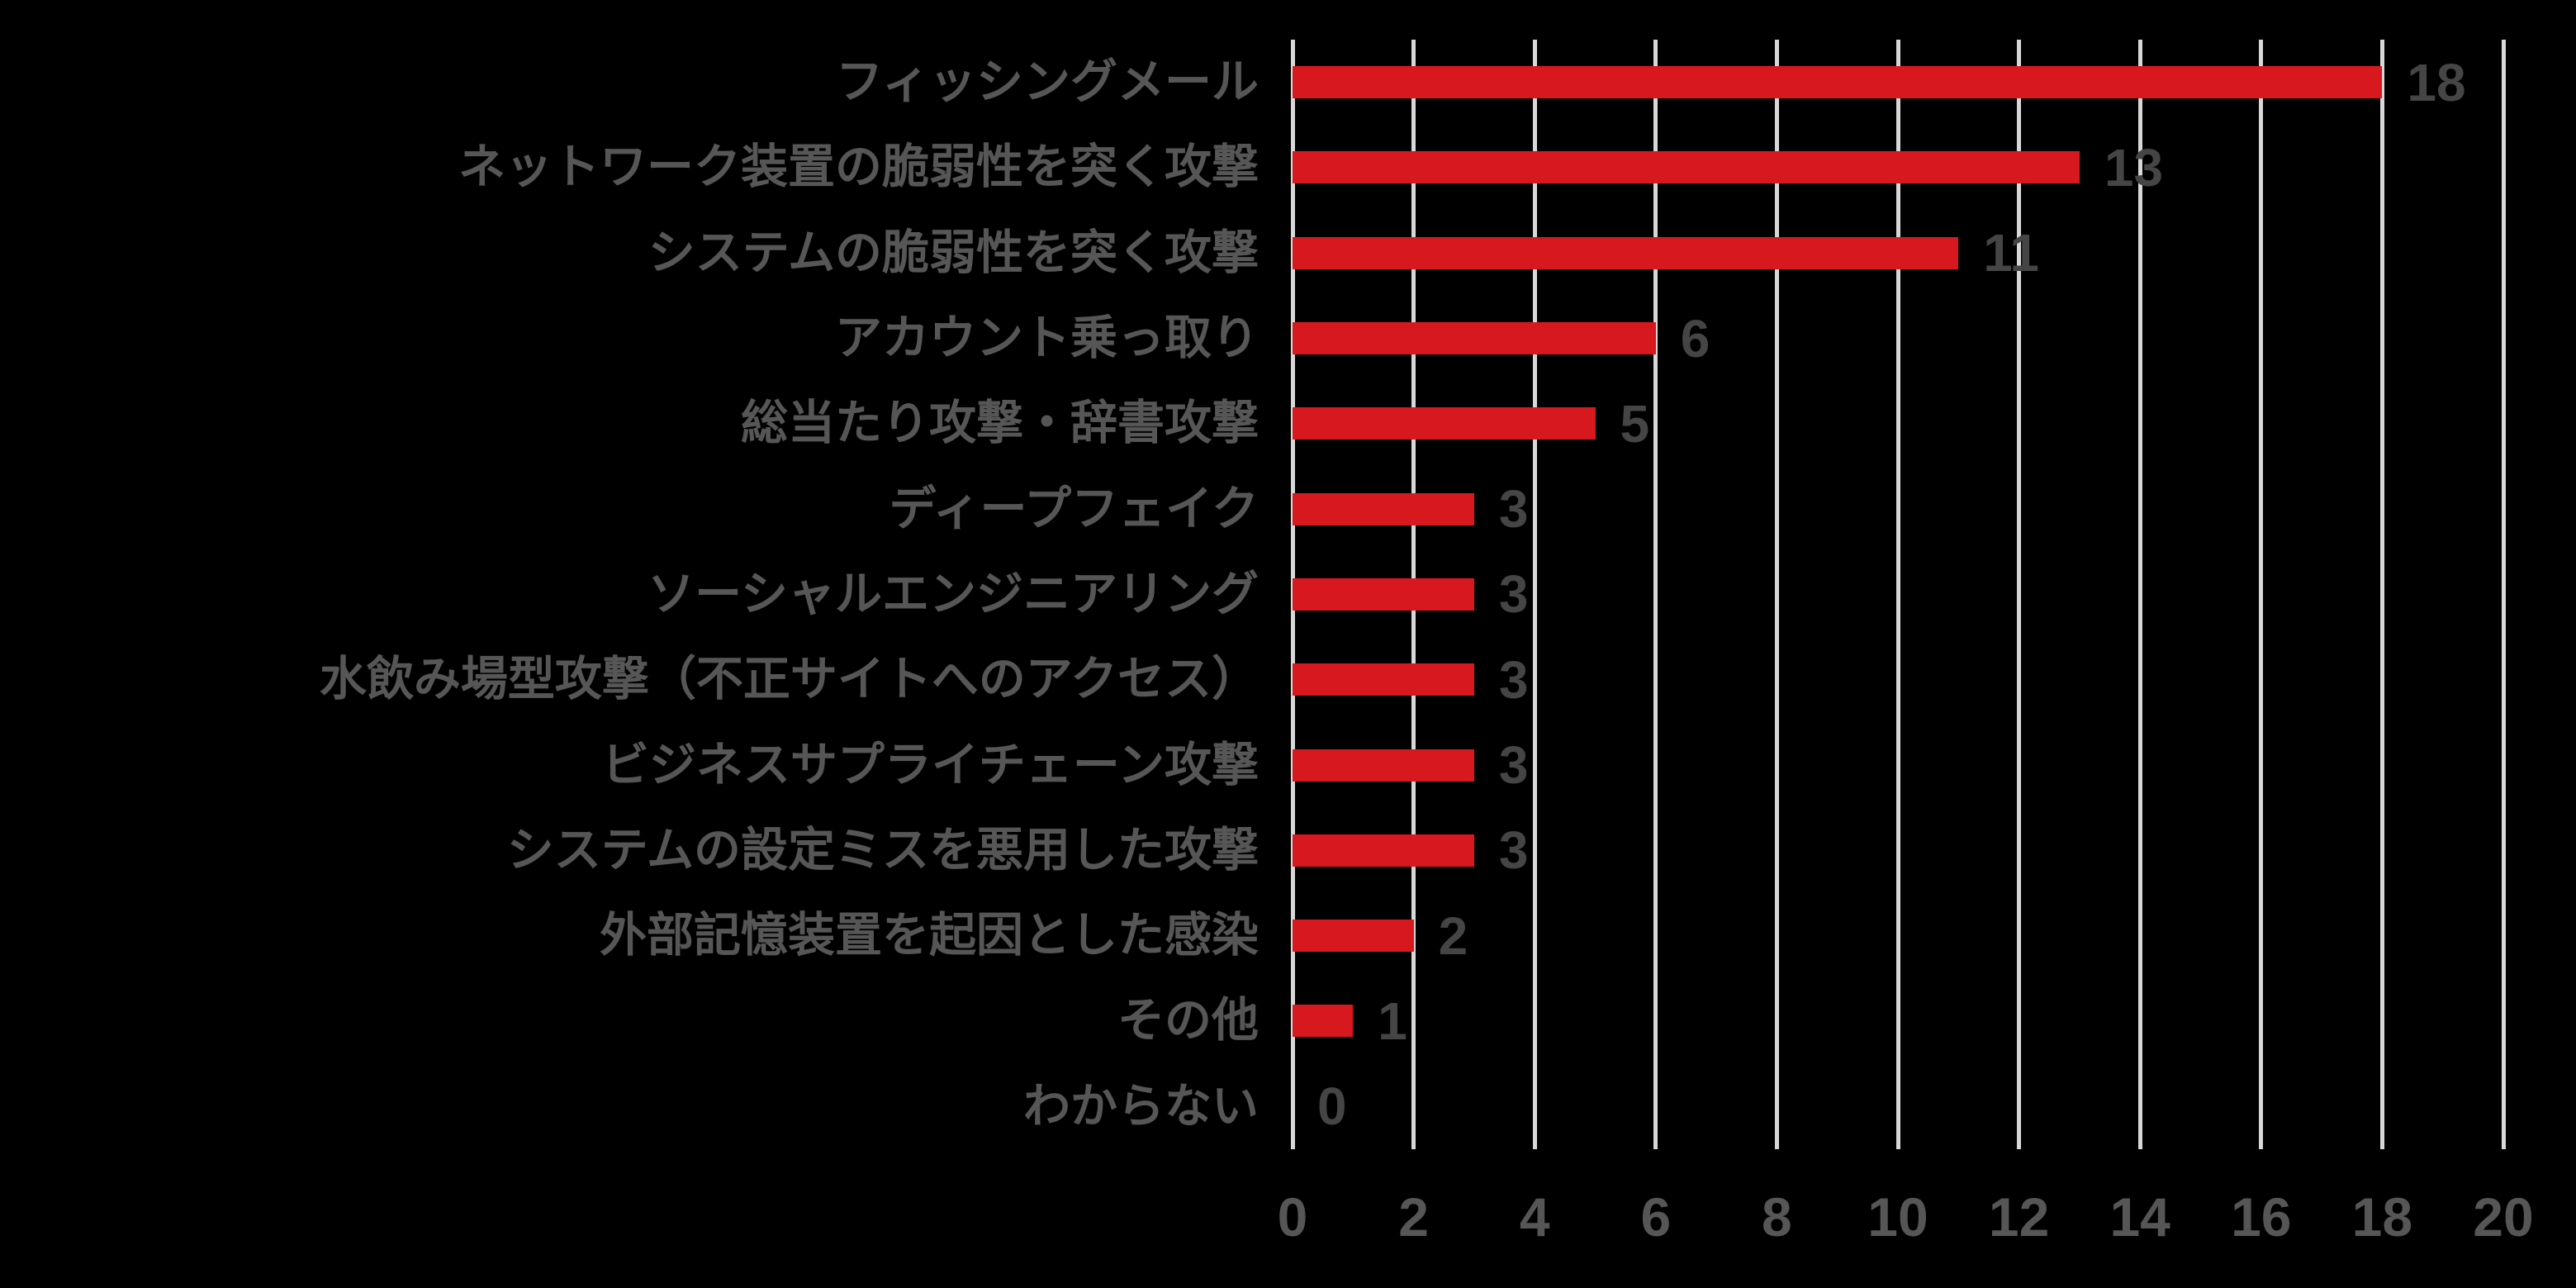 The image size is (2576, 1288). What do you see at coordinates (1695, 338) in the screenshot?
I see `value-label: 6` at bounding box center [1695, 338].